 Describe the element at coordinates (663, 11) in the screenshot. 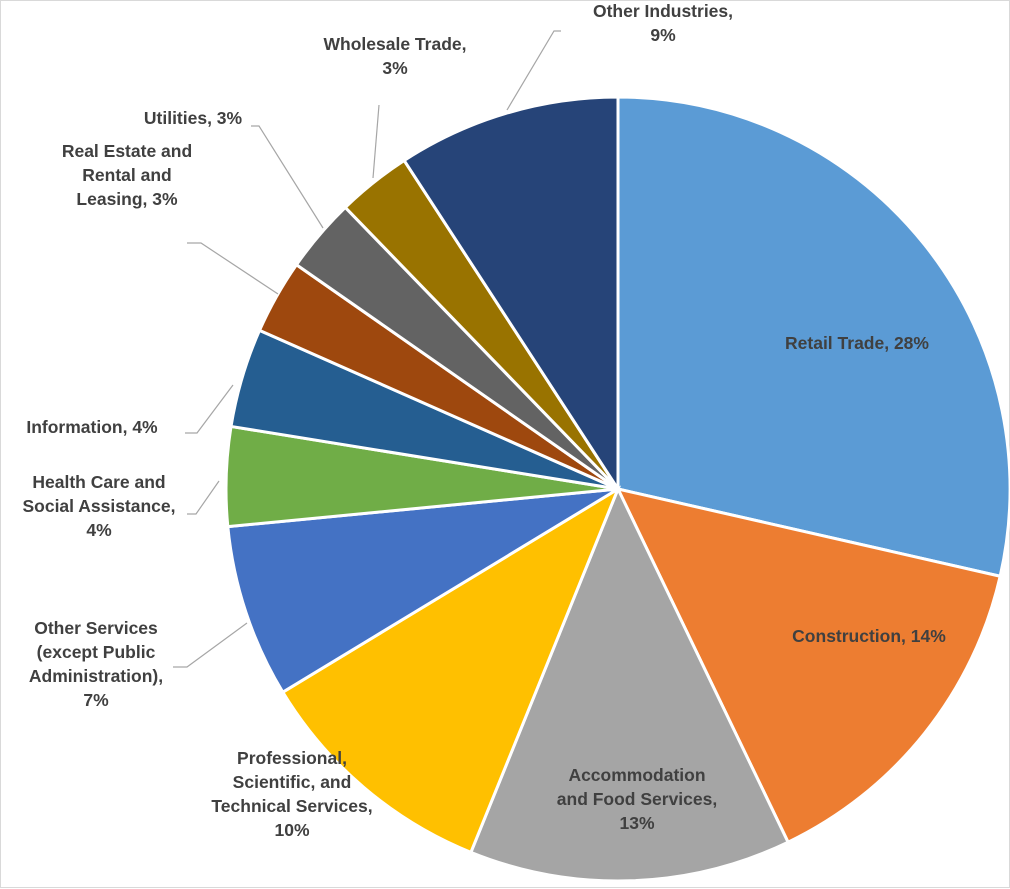

I see `data-label-line: Other Industries,` at that location.